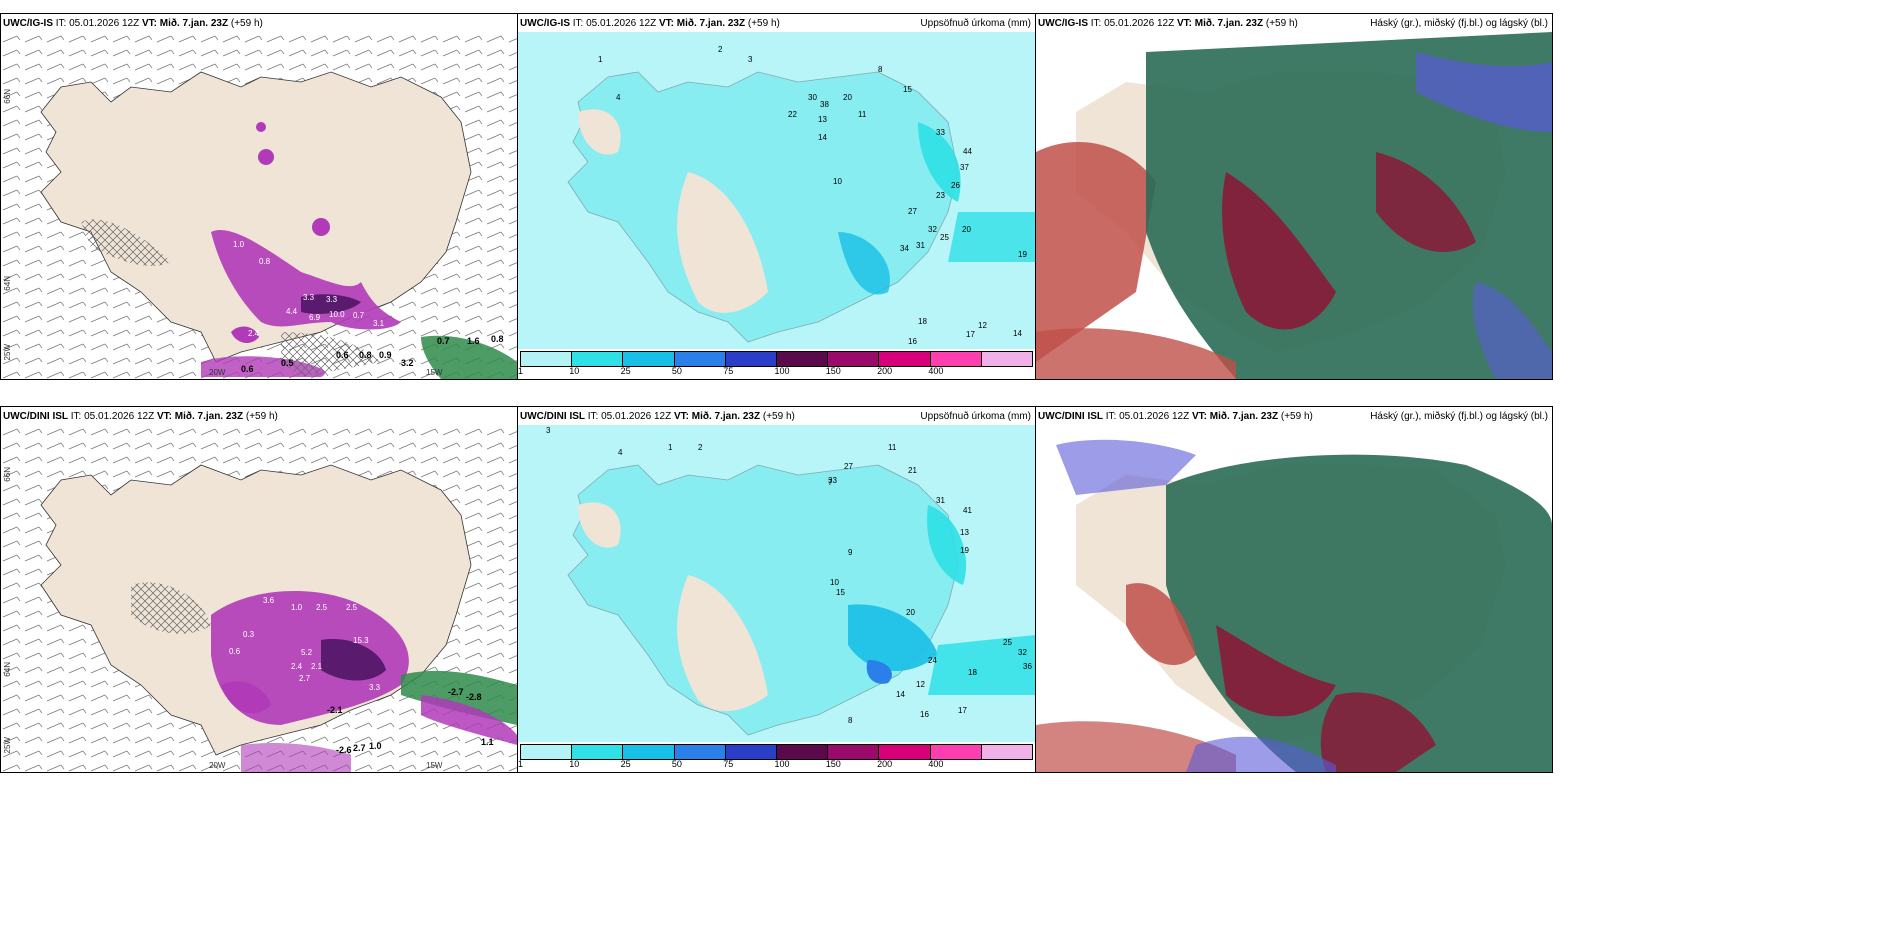 Image resolution: width=1900 pixels, height=950 pixels. Describe the element at coordinates (574, 764) in the screenshot. I see `legend-tick: 10` at that location.